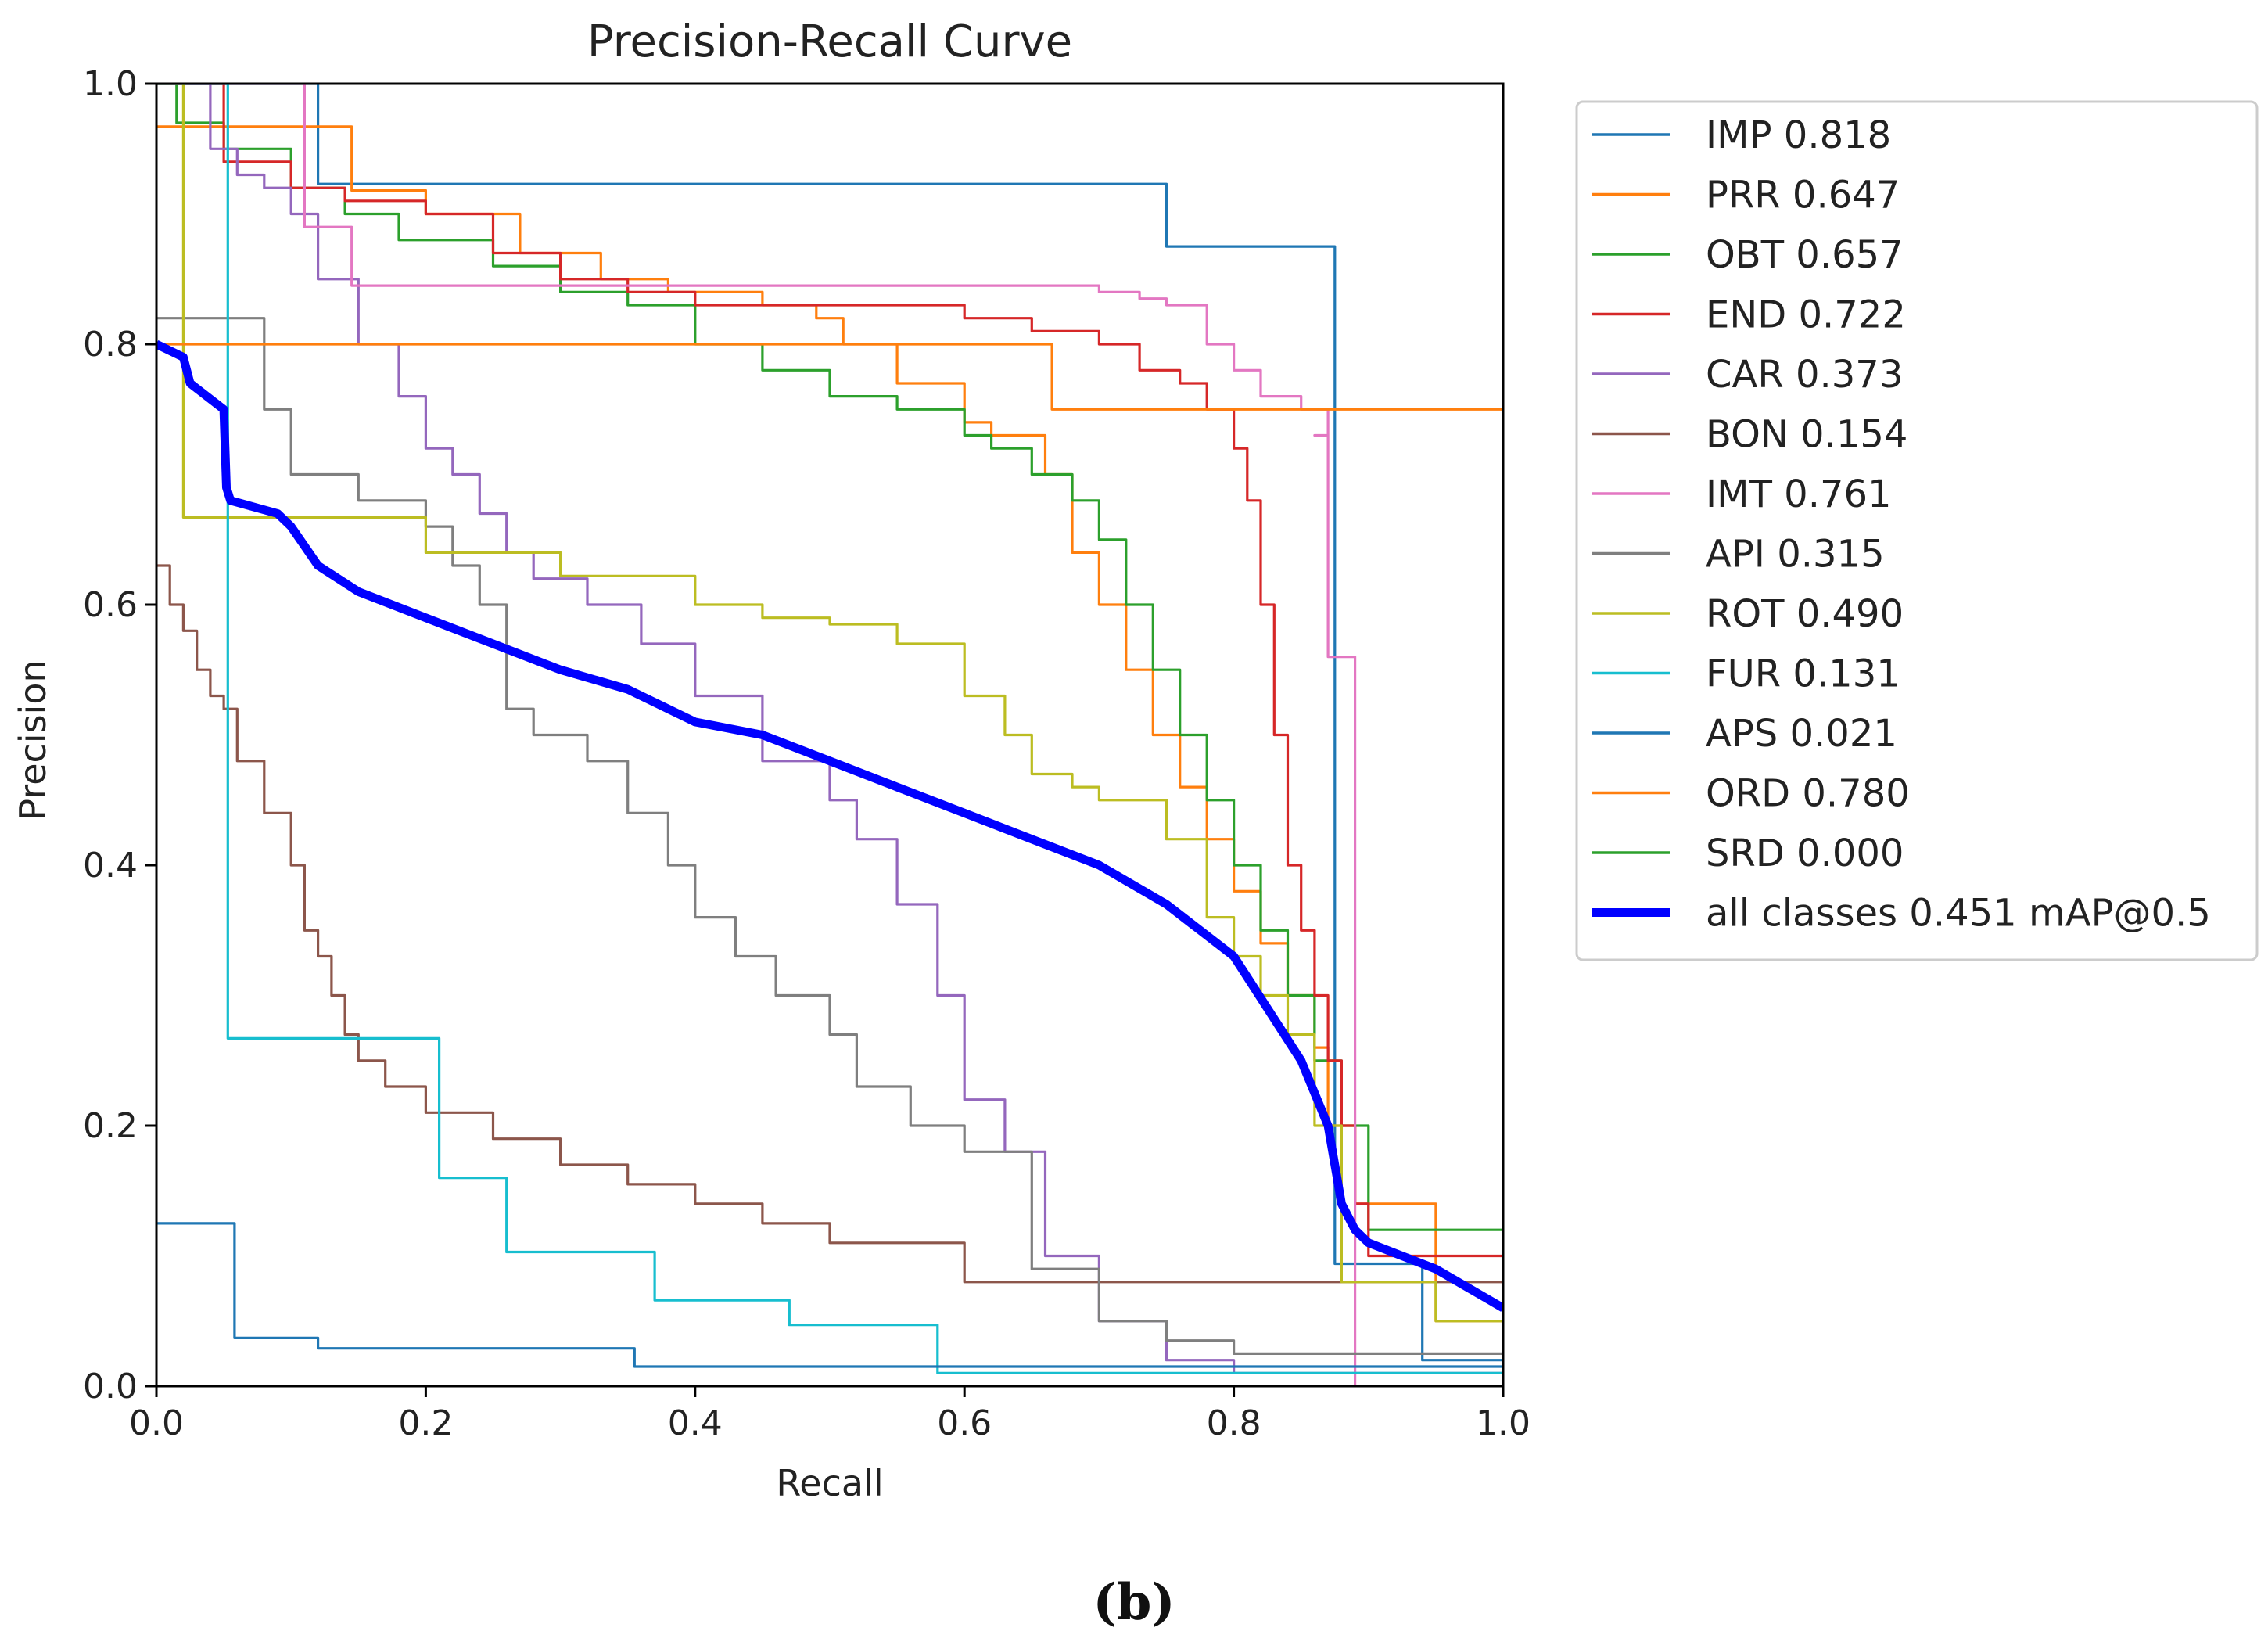  I want to click on y-axis-title: Precision, so click(33, 739).